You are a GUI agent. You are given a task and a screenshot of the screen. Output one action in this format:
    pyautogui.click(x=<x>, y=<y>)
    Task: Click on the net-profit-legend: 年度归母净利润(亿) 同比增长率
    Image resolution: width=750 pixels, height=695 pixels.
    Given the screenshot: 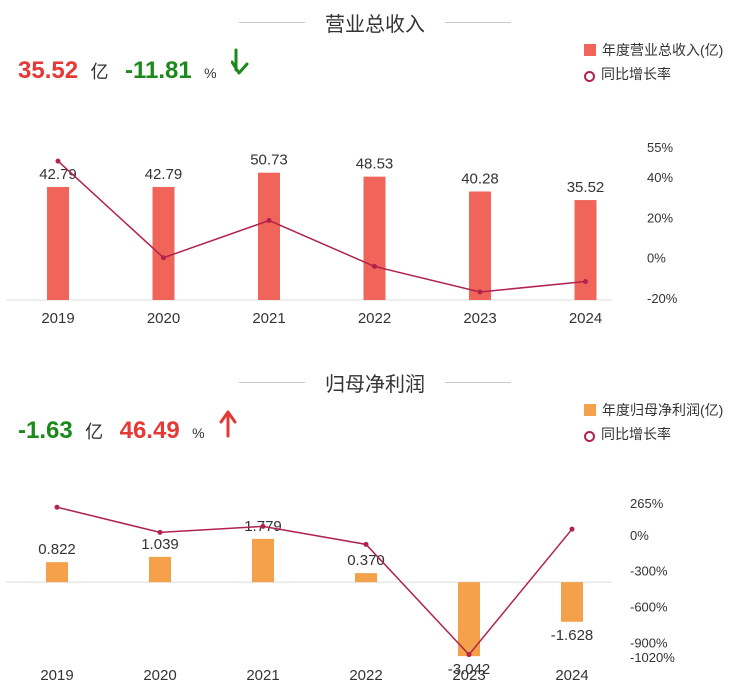 What is the action you would take?
    pyautogui.click(x=653, y=422)
    